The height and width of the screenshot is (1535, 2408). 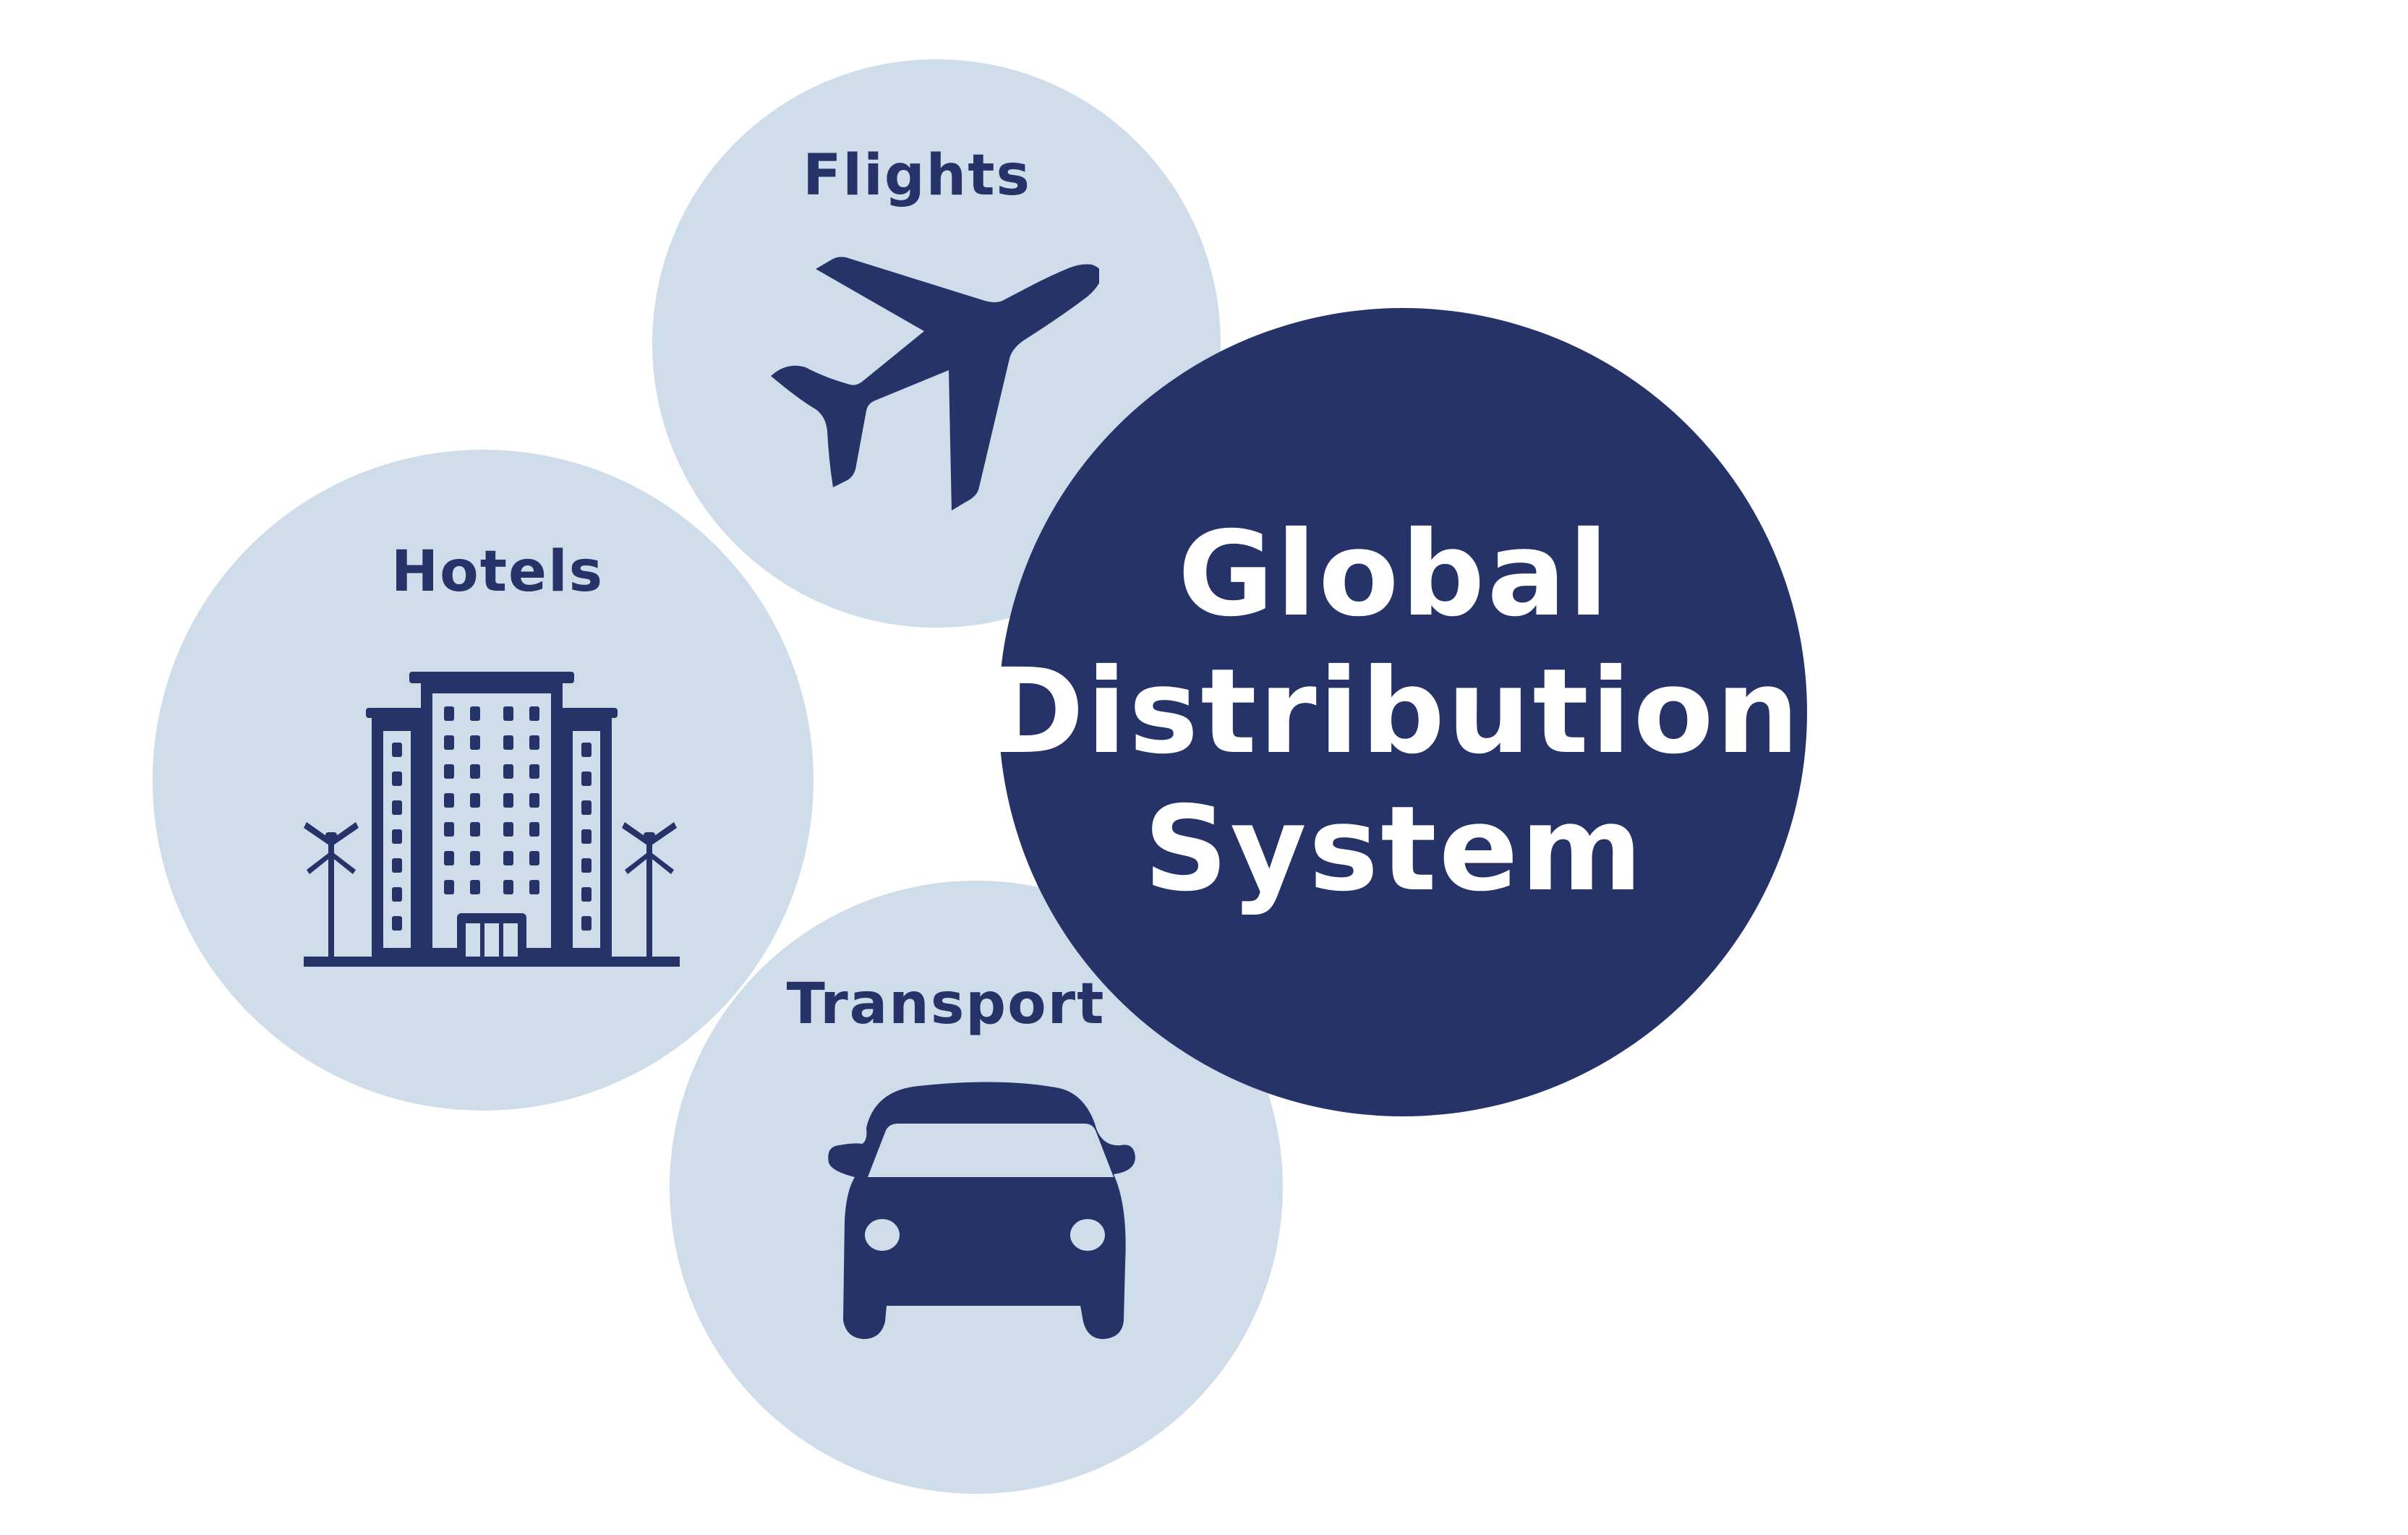 What do you see at coordinates (497, 571) in the screenshot?
I see `hotels-label: Hotels` at bounding box center [497, 571].